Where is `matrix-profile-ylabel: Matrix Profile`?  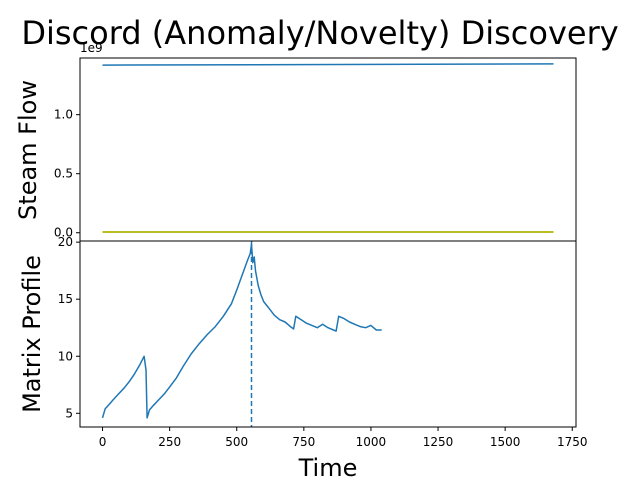
matrix-profile-ylabel: Matrix Profile is located at coordinates (32, 334).